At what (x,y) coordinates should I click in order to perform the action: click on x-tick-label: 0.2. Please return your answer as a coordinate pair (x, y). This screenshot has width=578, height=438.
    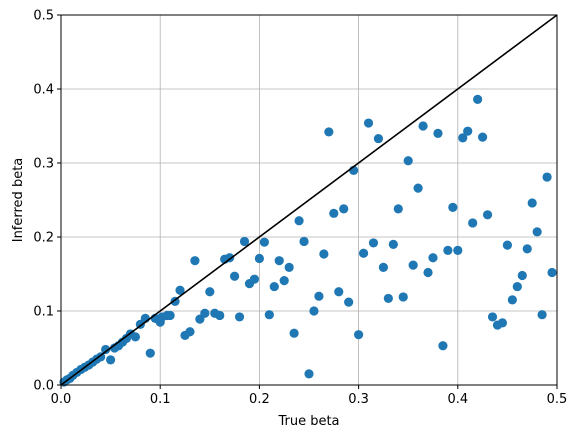
    Looking at the image, I should click on (259, 399).